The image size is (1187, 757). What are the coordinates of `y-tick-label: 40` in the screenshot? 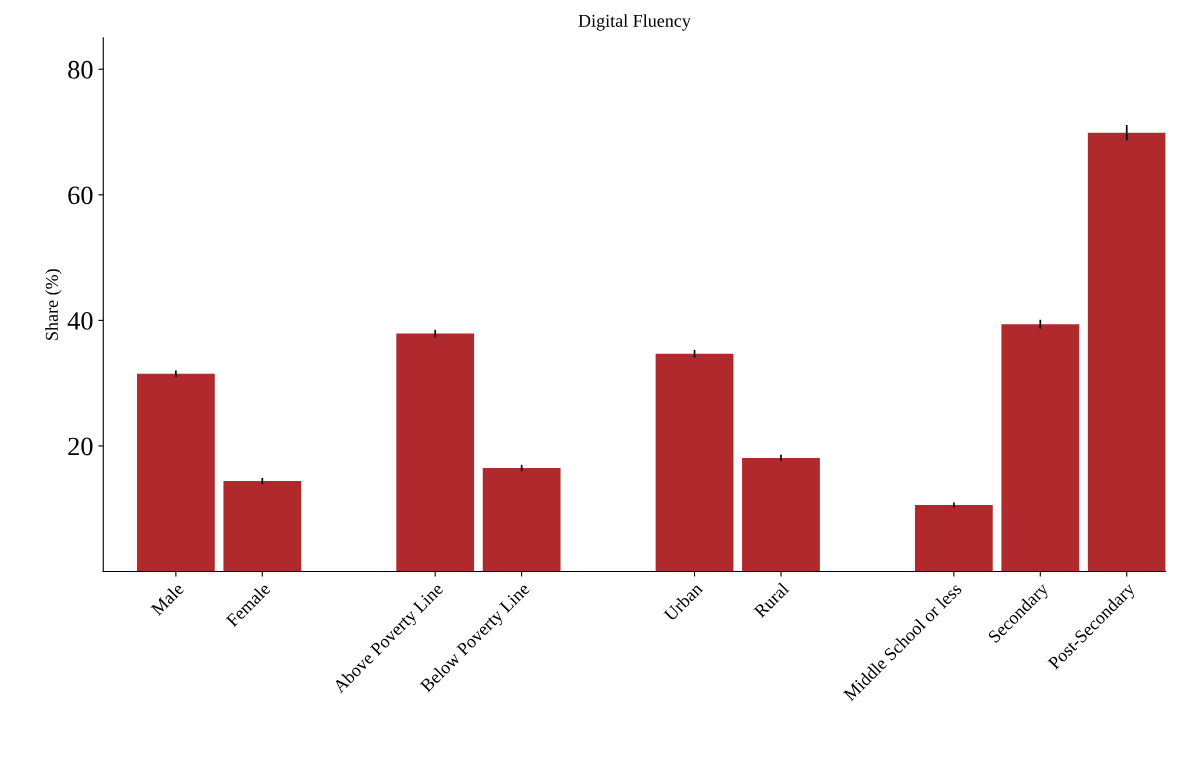 It's located at (80, 321).